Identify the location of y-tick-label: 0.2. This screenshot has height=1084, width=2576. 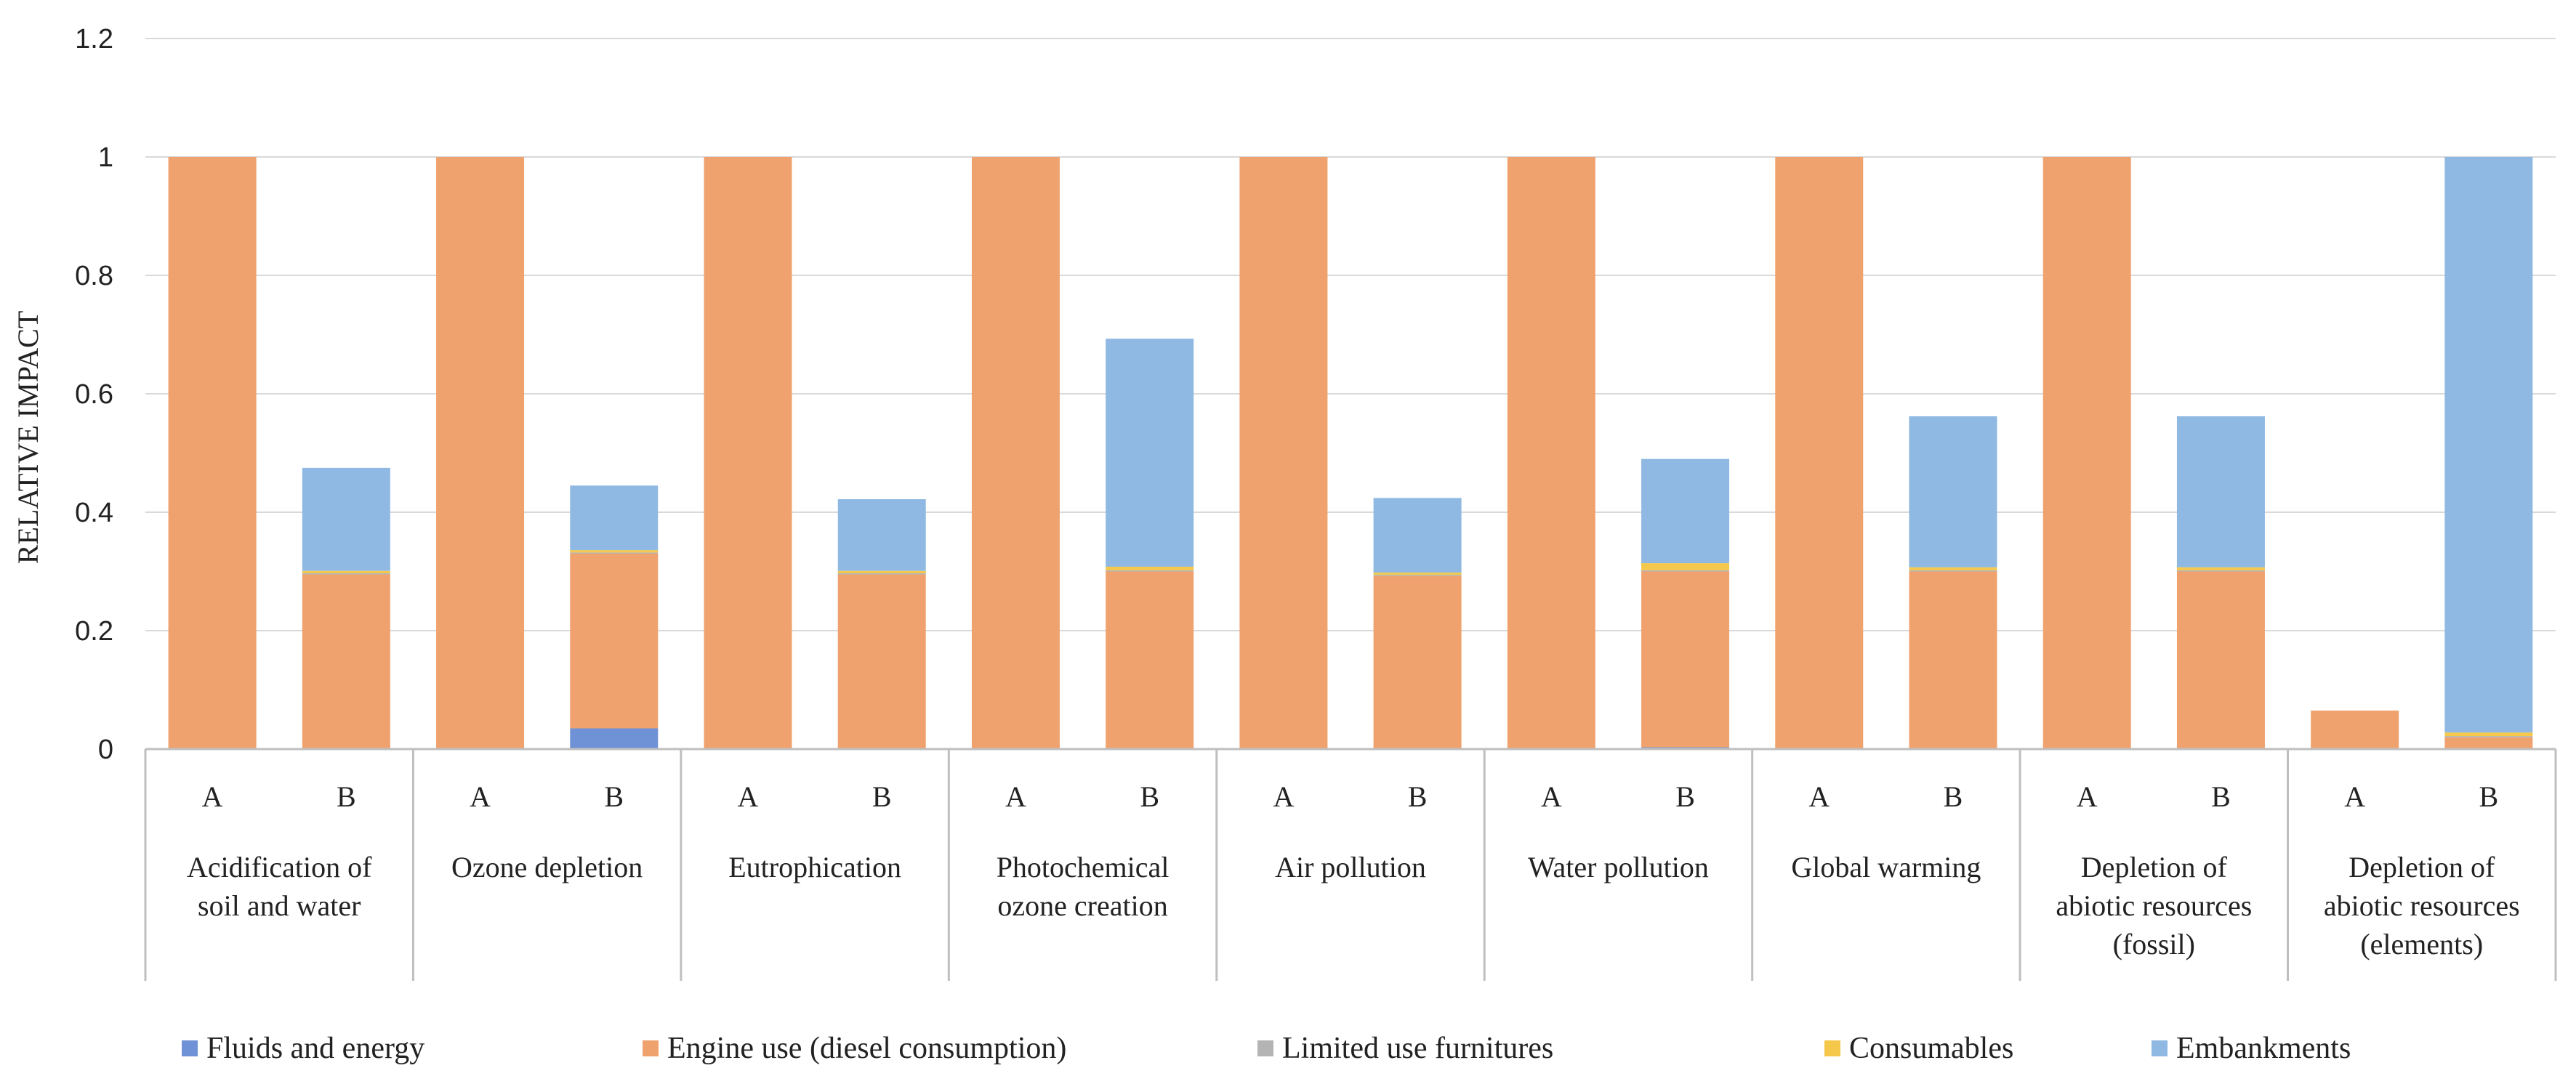
(94, 631).